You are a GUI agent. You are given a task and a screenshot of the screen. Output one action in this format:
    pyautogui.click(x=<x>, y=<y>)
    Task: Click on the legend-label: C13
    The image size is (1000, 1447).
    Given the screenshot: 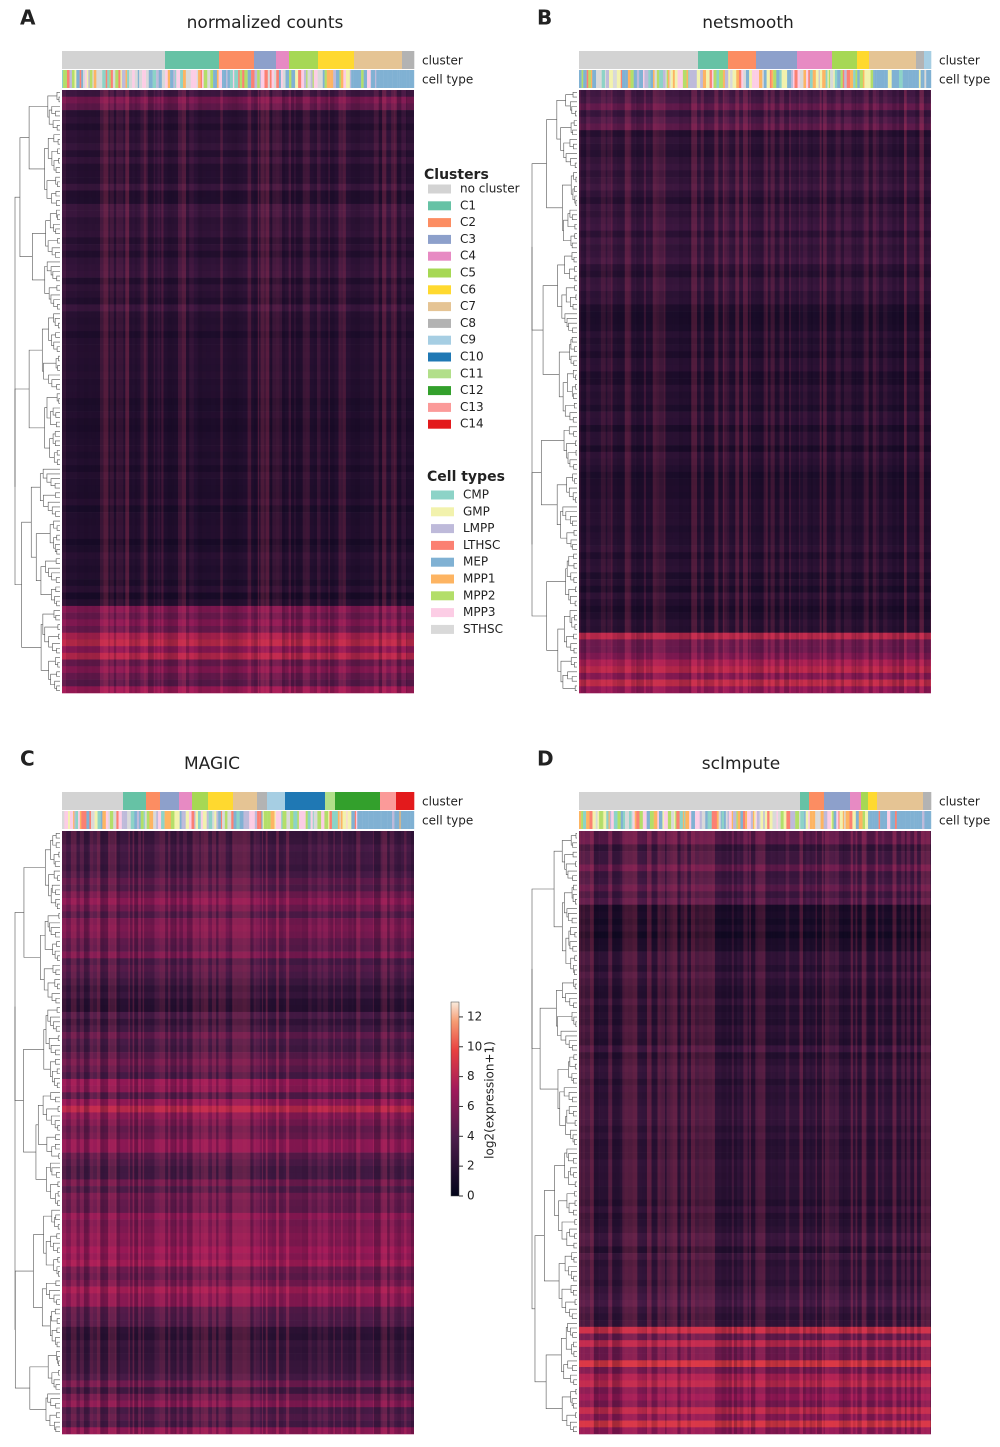 What is the action you would take?
    pyautogui.click(x=472, y=407)
    